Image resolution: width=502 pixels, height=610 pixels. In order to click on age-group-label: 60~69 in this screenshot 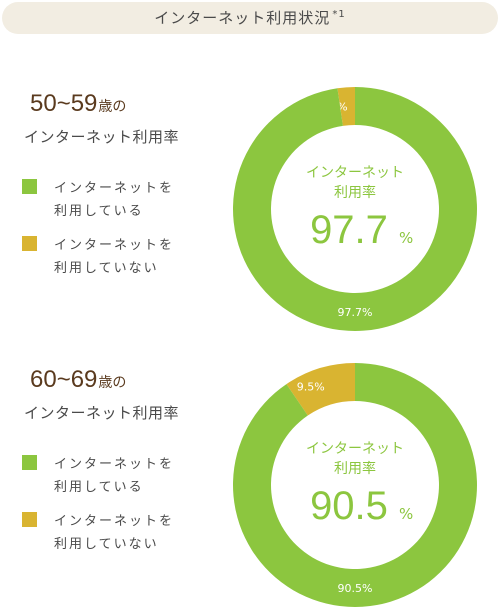, I will do `click(64, 379)`.